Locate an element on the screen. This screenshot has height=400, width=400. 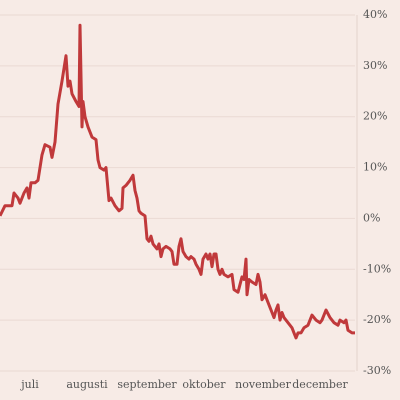
y-tick-label: 0% is located at coordinates (371, 217).